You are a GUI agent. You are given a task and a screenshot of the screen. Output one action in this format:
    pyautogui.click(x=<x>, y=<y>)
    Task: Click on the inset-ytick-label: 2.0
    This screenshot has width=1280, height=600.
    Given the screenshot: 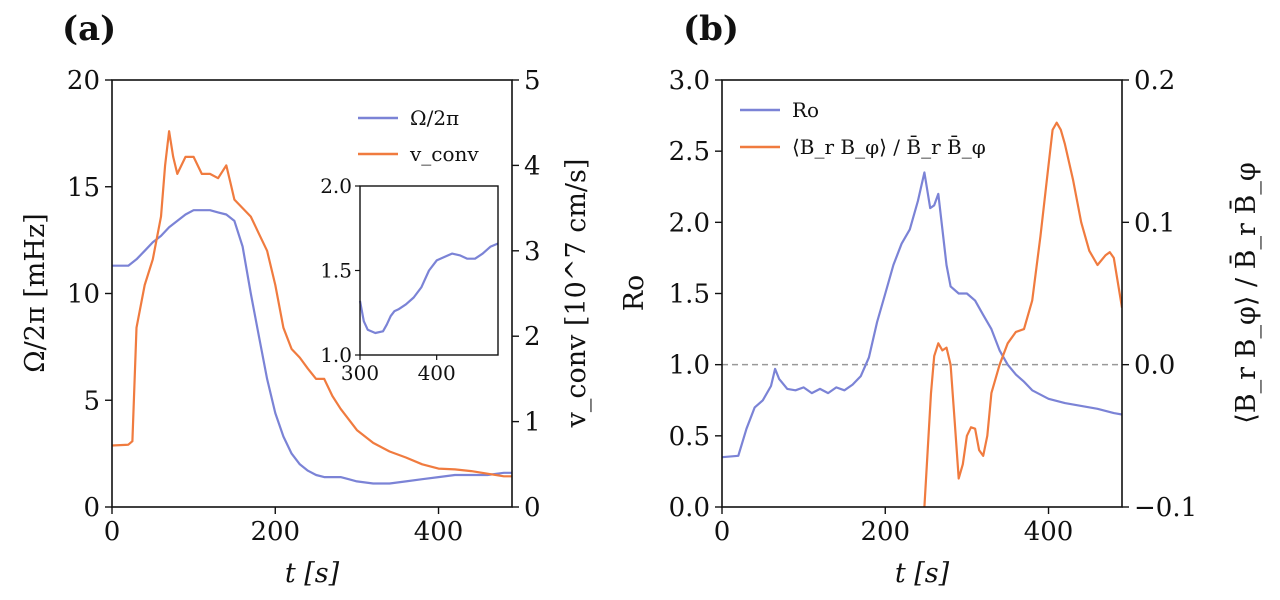 What is the action you would take?
    pyautogui.click(x=336, y=186)
    